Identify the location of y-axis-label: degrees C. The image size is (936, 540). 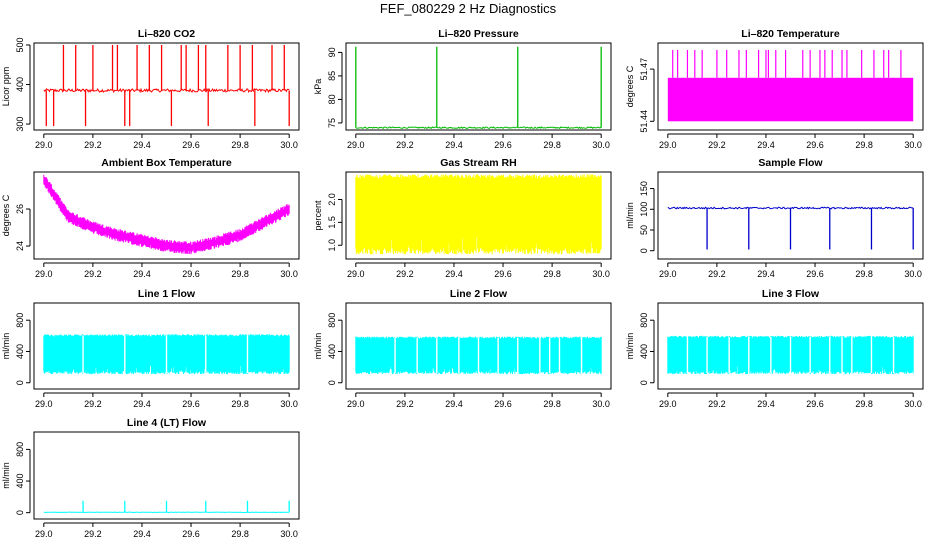
(6, 215).